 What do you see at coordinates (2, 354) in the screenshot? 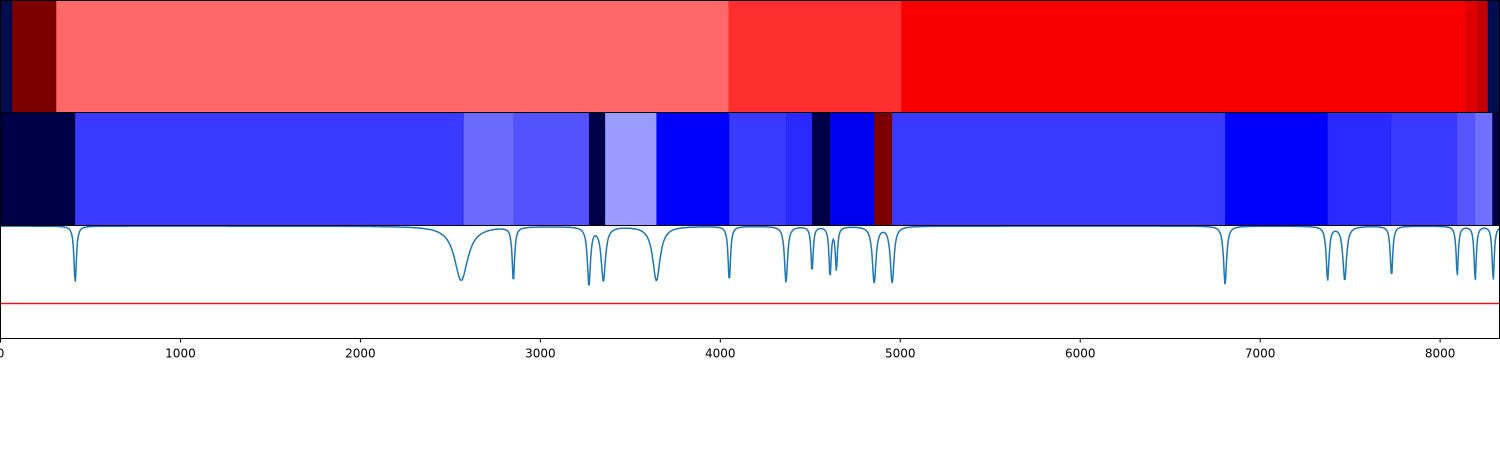
I see `x-tick-label: 0` at bounding box center [2, 354].